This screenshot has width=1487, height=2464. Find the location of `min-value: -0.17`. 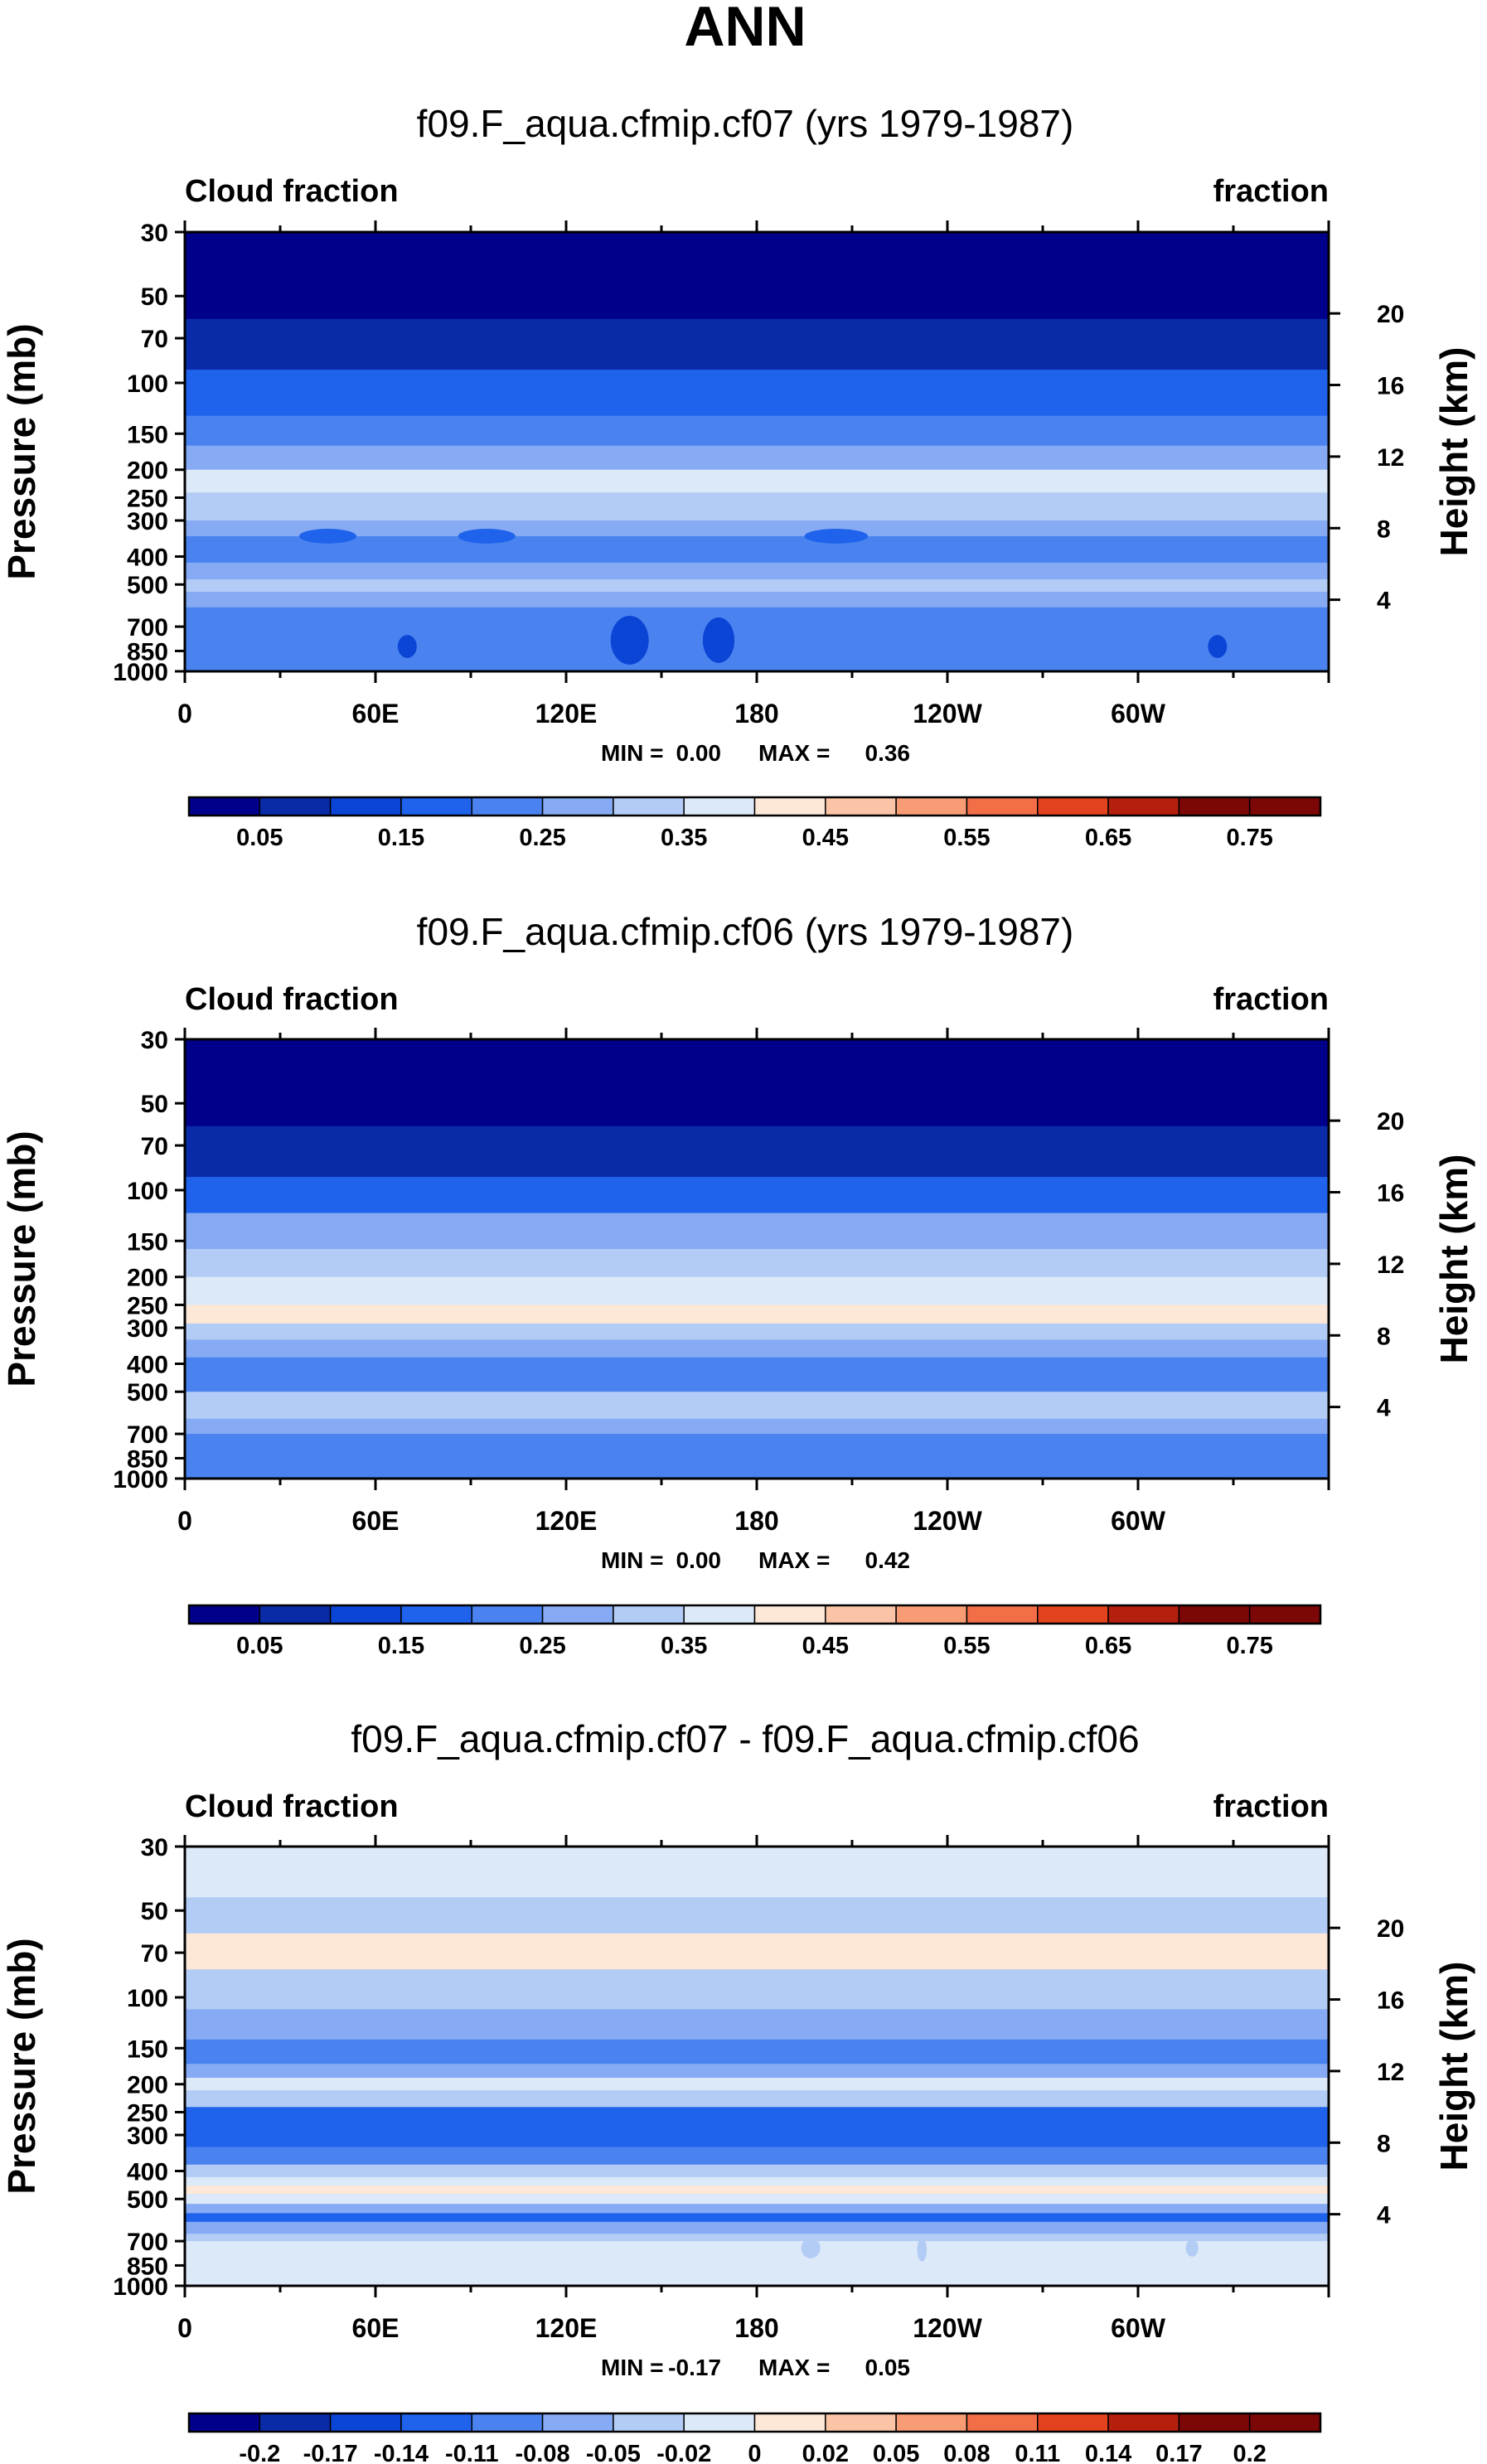

min-value: -0.17 is located at coordinates (694, 2367).